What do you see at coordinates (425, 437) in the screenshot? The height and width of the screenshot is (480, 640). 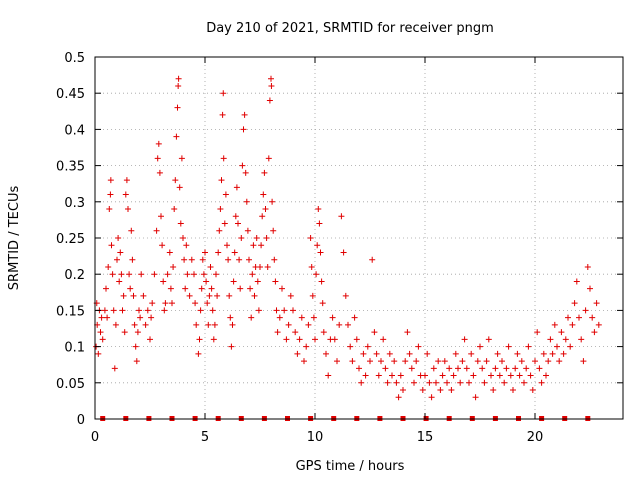 I see `x-tick-label: 15` at bounding box center [425, 437].